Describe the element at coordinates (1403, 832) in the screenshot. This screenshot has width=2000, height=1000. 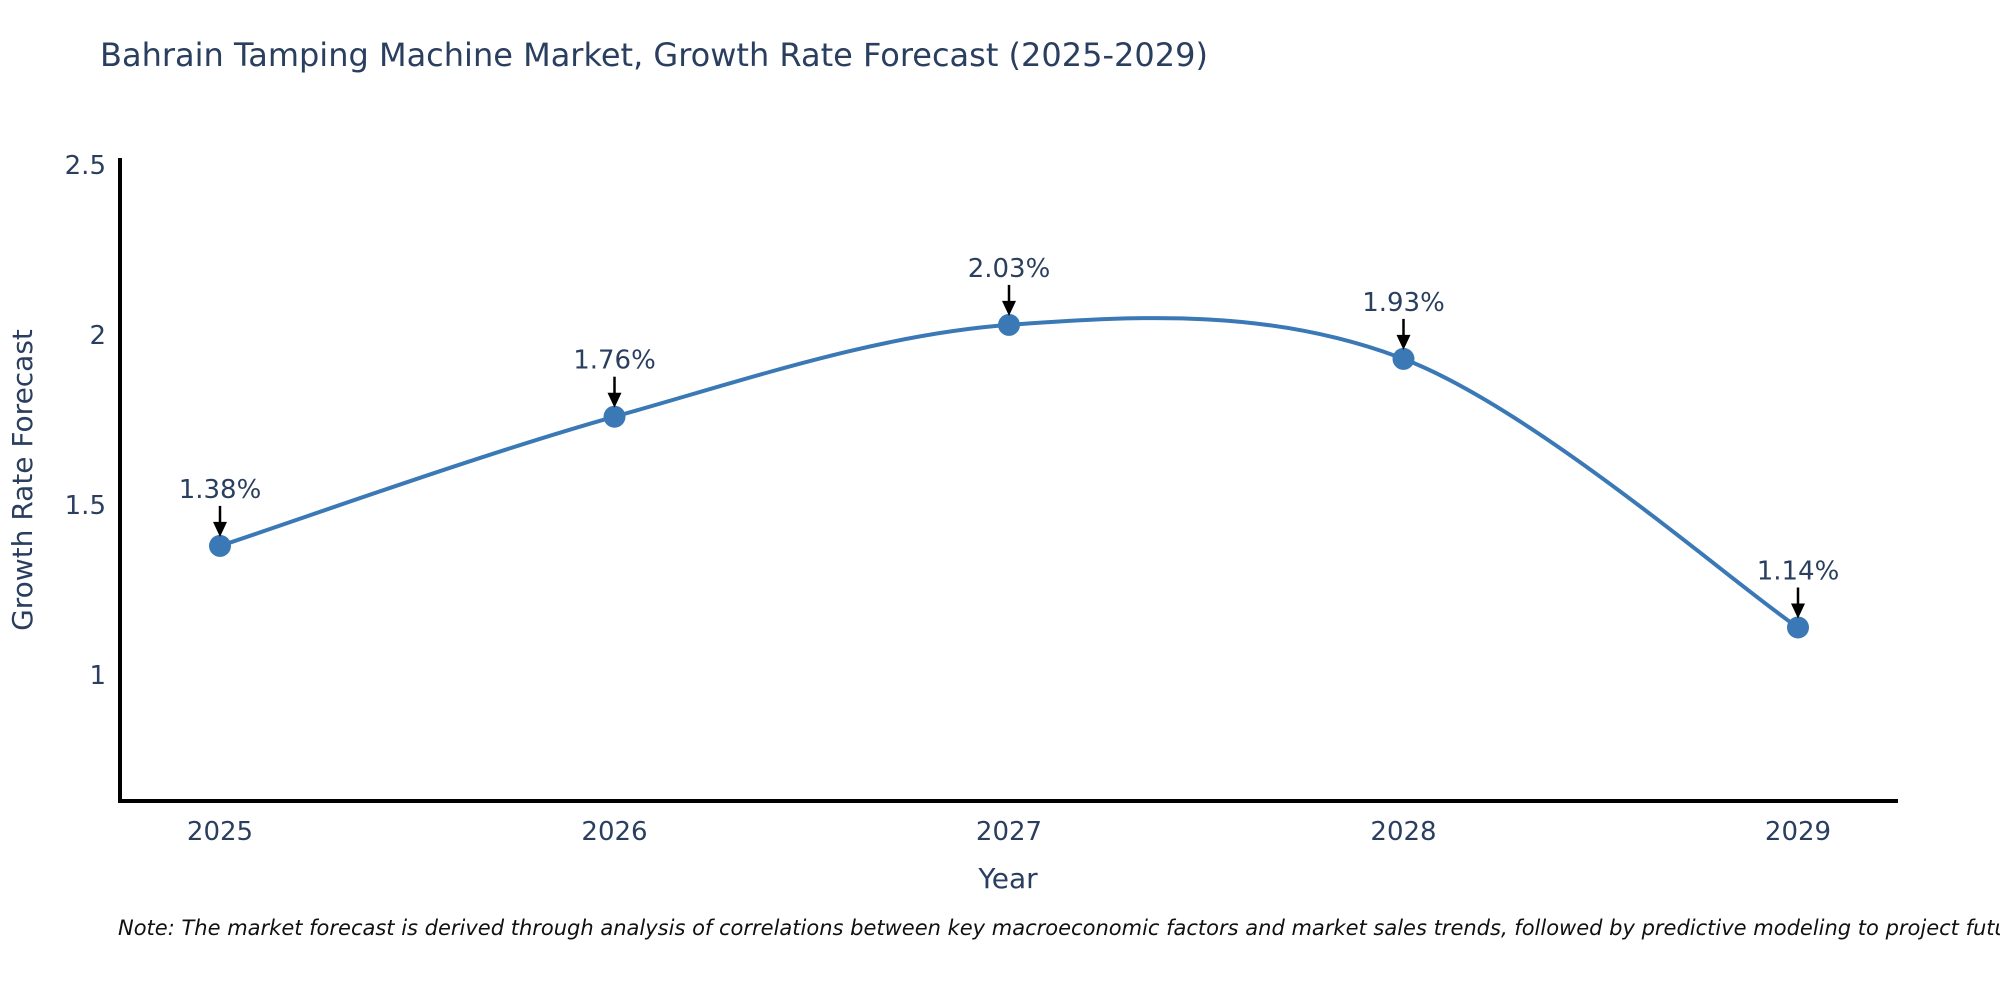
I see `x-tick-label: 2028` at that location.